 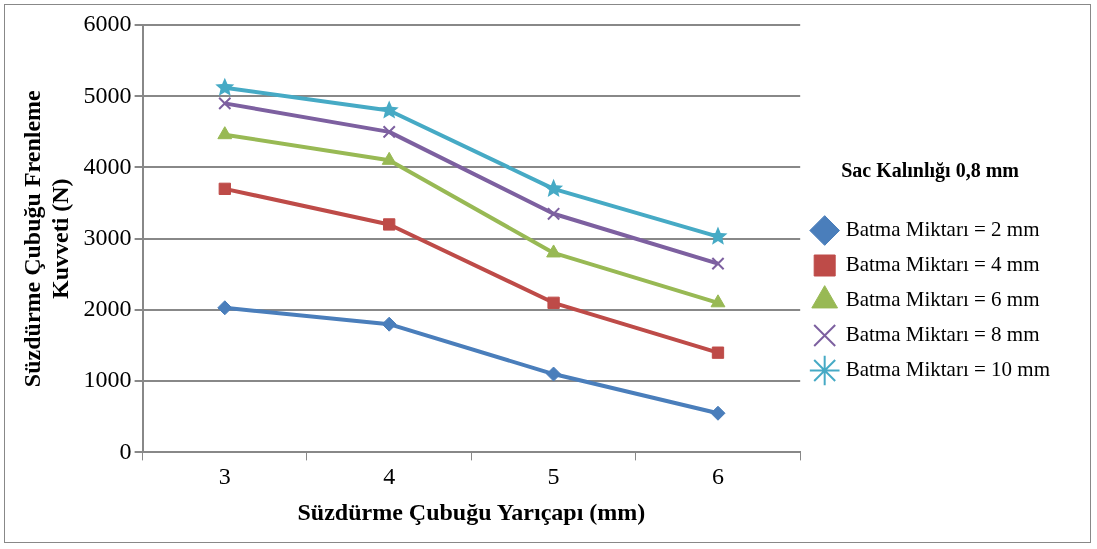 What do you see at coordinates (553, 476) in the screenshot?
I see `x-tick-label: 5` at bounding box center [553, 476].